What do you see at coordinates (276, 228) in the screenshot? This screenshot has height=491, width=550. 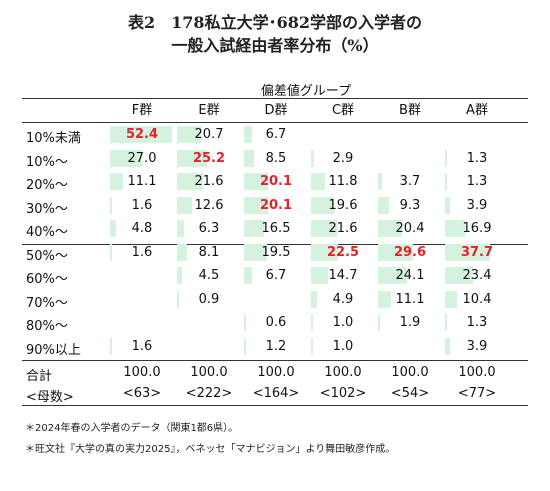 I see `table-cell: 16.5` at bounding box center [276, 228].